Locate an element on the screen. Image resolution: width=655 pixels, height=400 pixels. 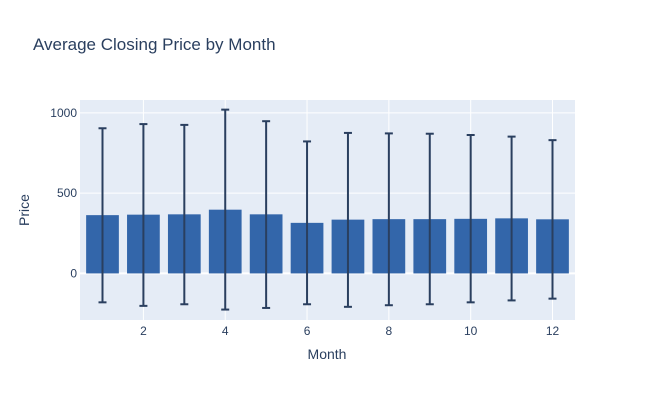
x-tick-12: 12 is located at coordinates (553, 331).